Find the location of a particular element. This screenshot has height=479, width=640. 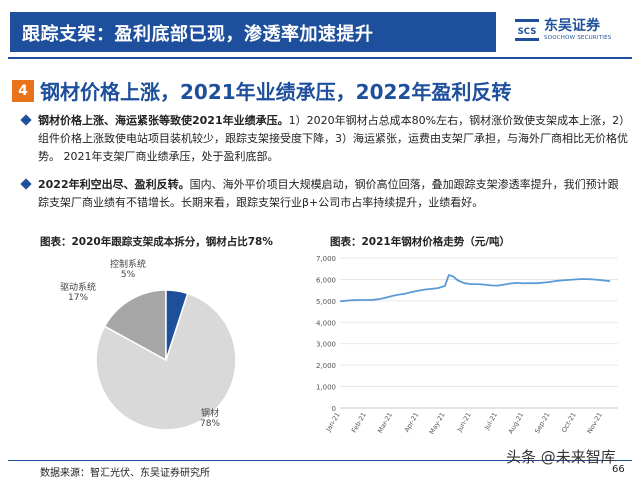

pie-label-drive-name: 驱动系统 is located at coordinates (78, 288).